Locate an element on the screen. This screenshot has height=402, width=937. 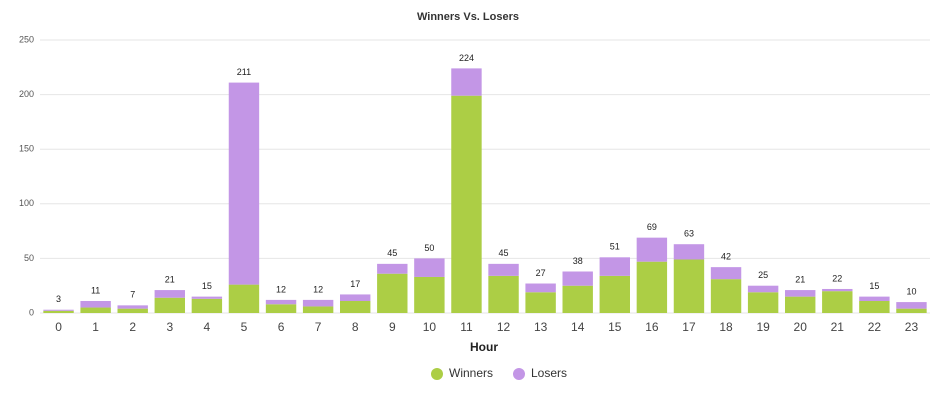
y-tick-label: 100 is located at coordinates (26, 203).